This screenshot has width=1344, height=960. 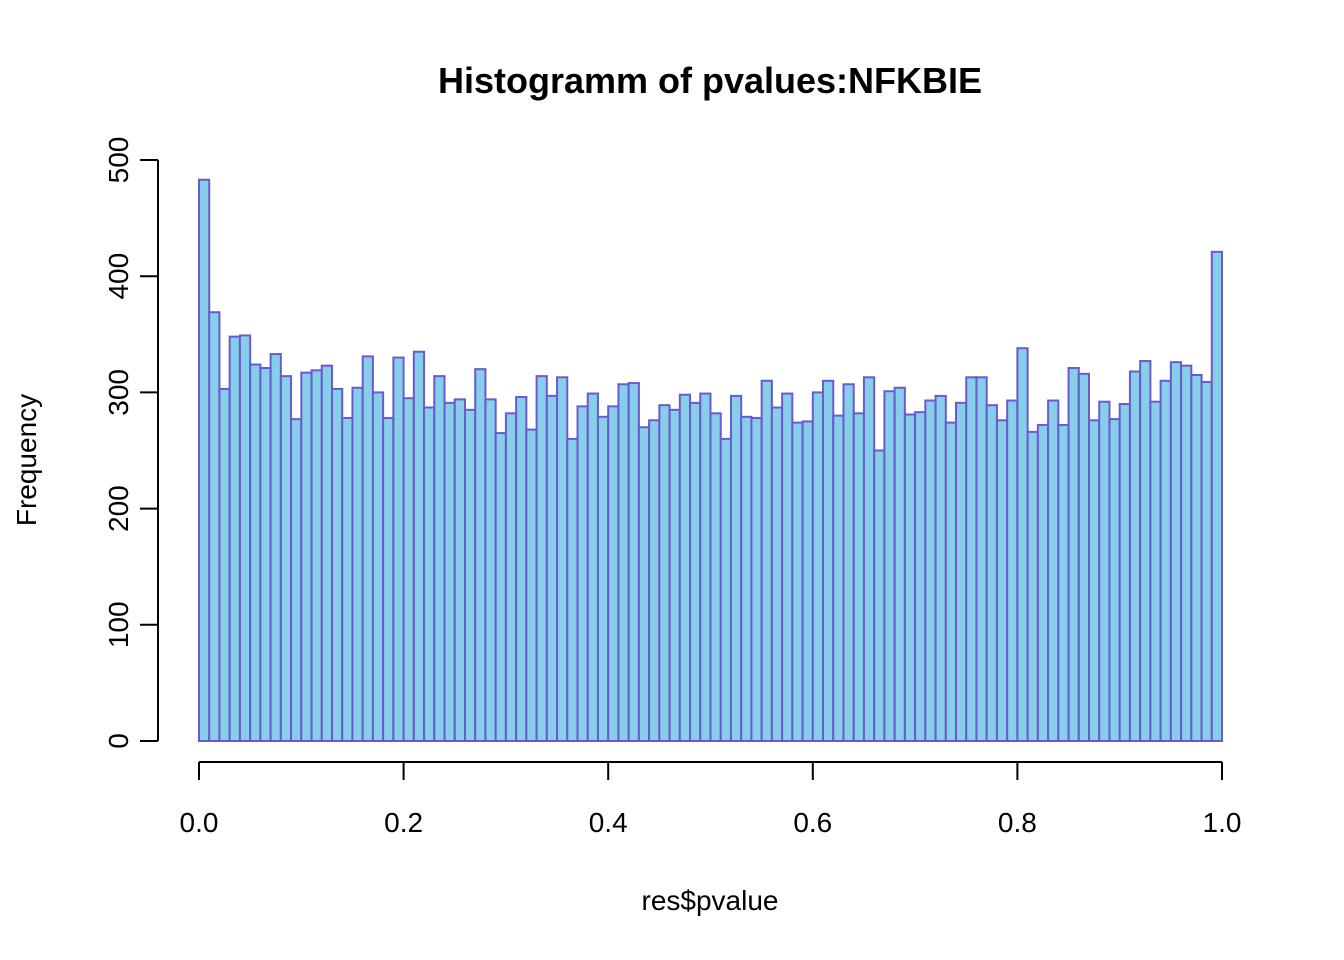 I want to click on x-axis: 0.0 0.2 0.4 0.6 0.8 1.0, so click(x=711, y=799).